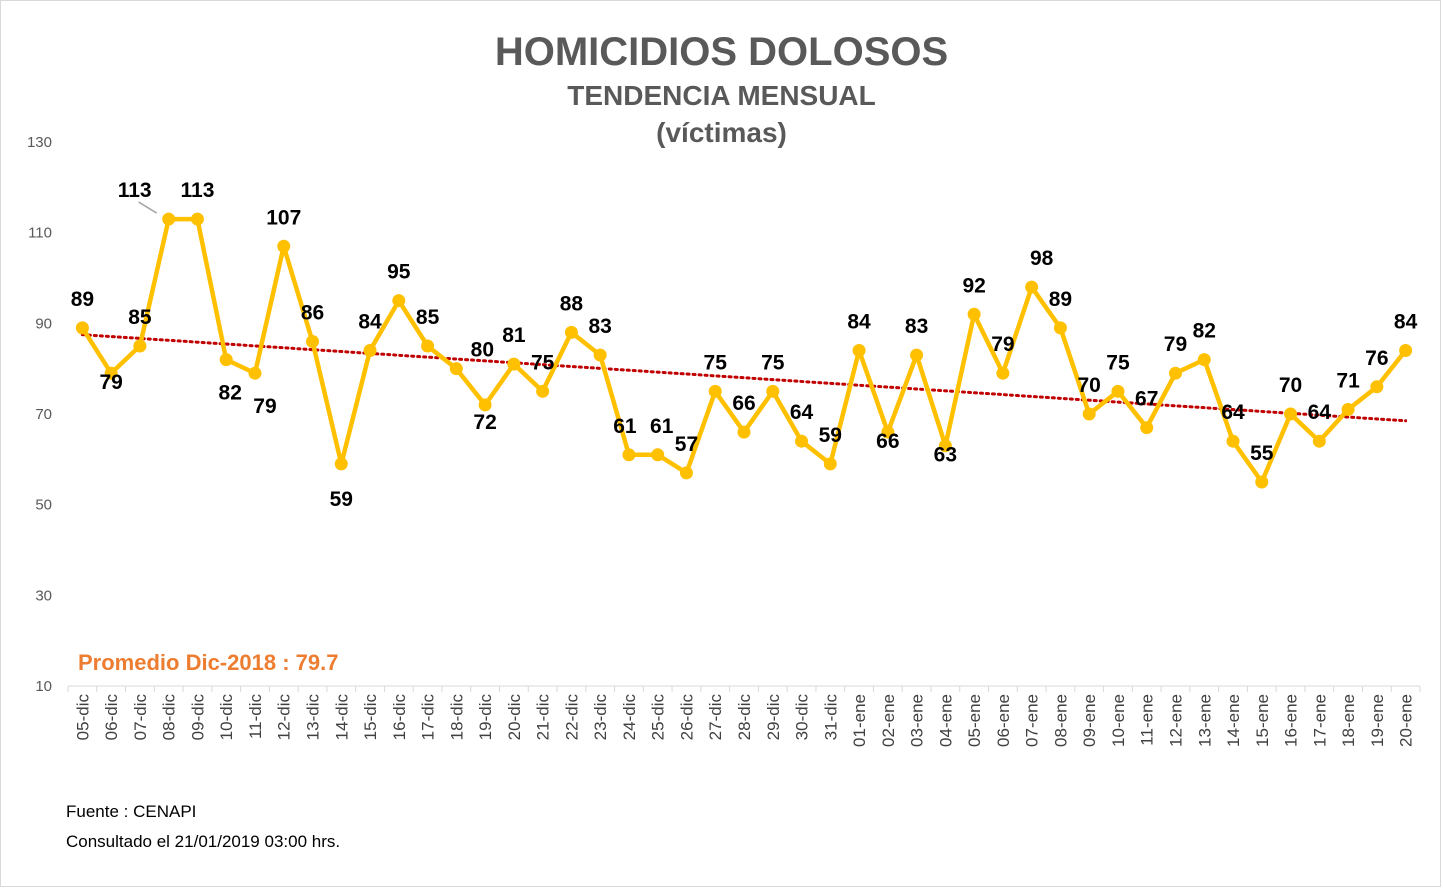  I want to click on data-label: 70, so click(1089, 385).